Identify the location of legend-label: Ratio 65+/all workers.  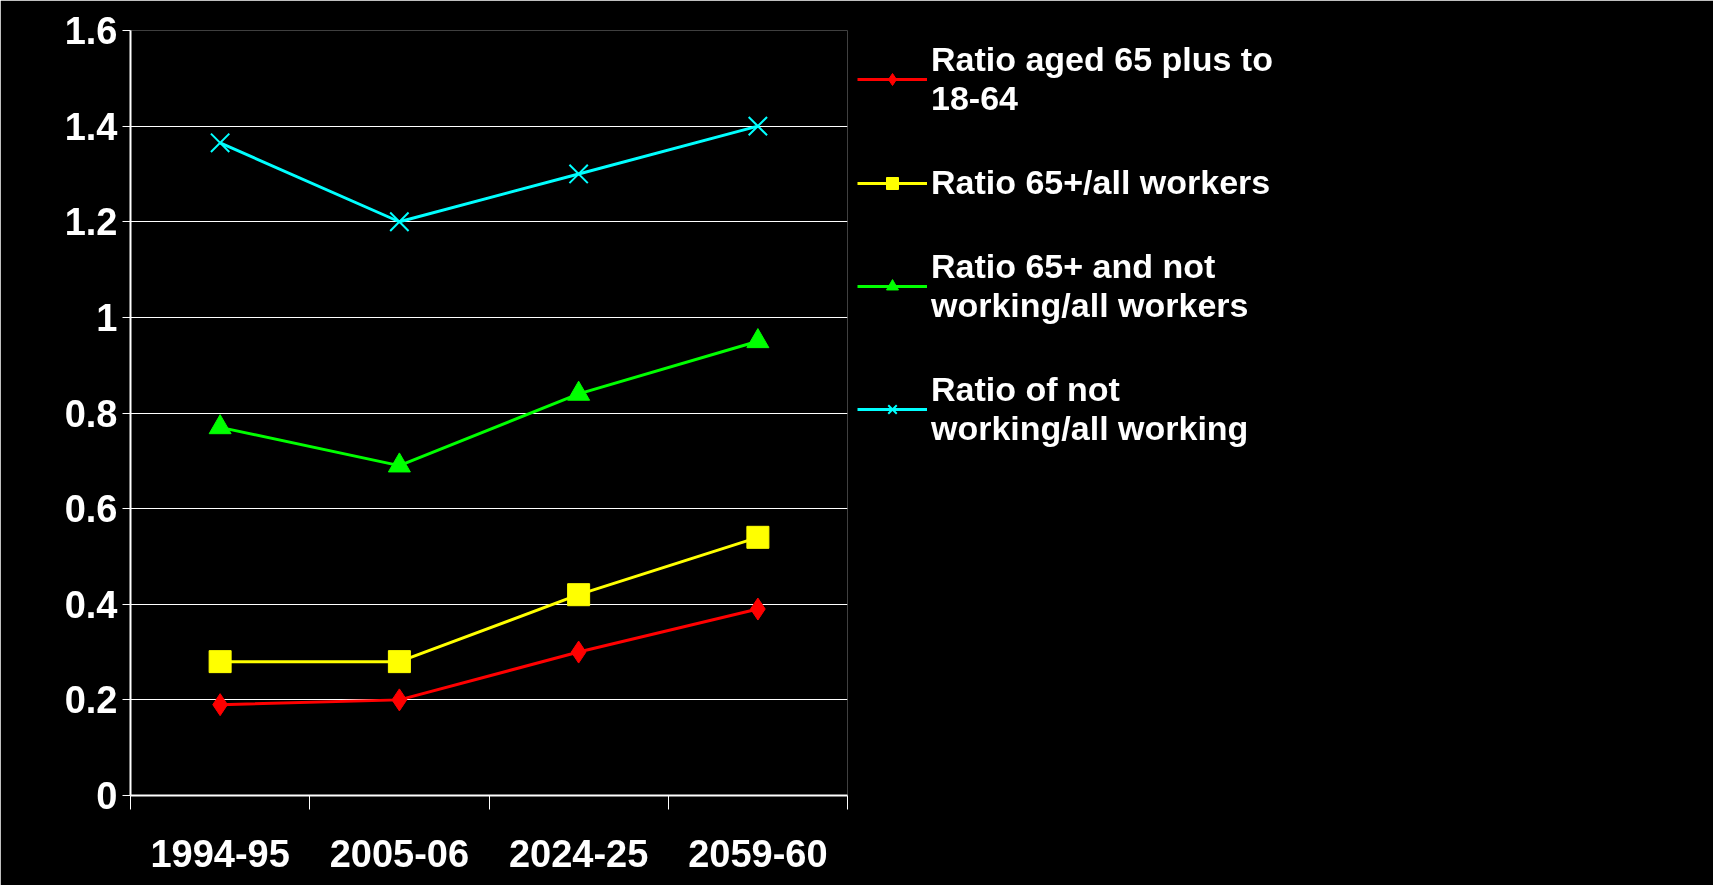
(1101, 182).